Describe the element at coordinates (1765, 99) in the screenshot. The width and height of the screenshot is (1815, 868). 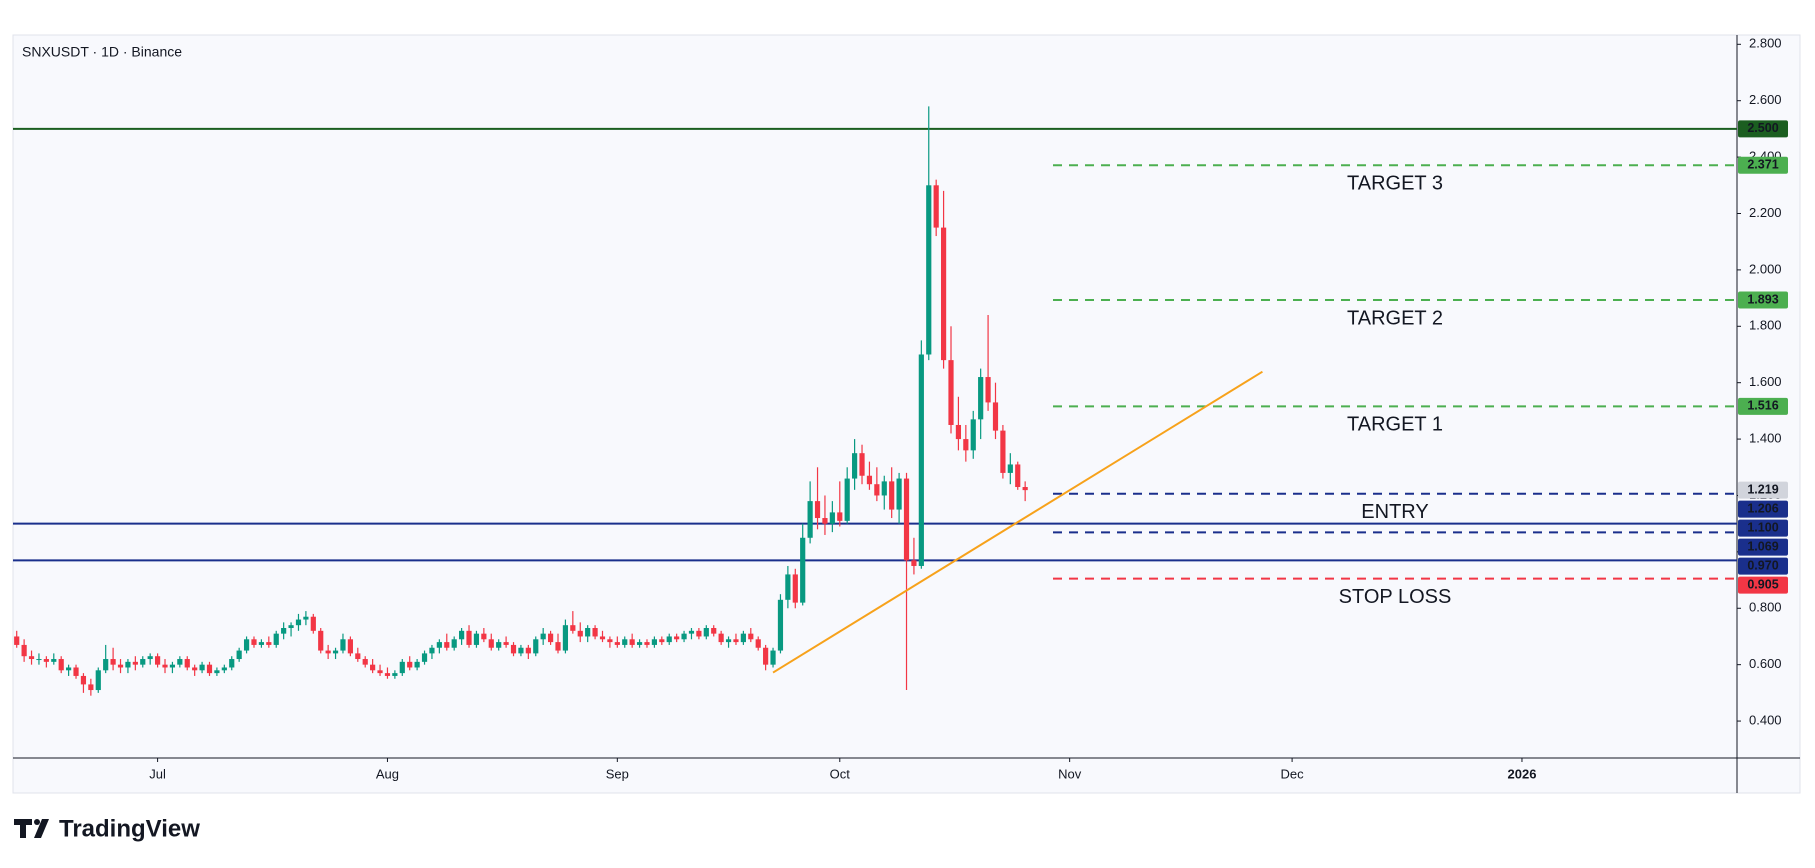
I see `y-tick-label: 2.600` at that location.